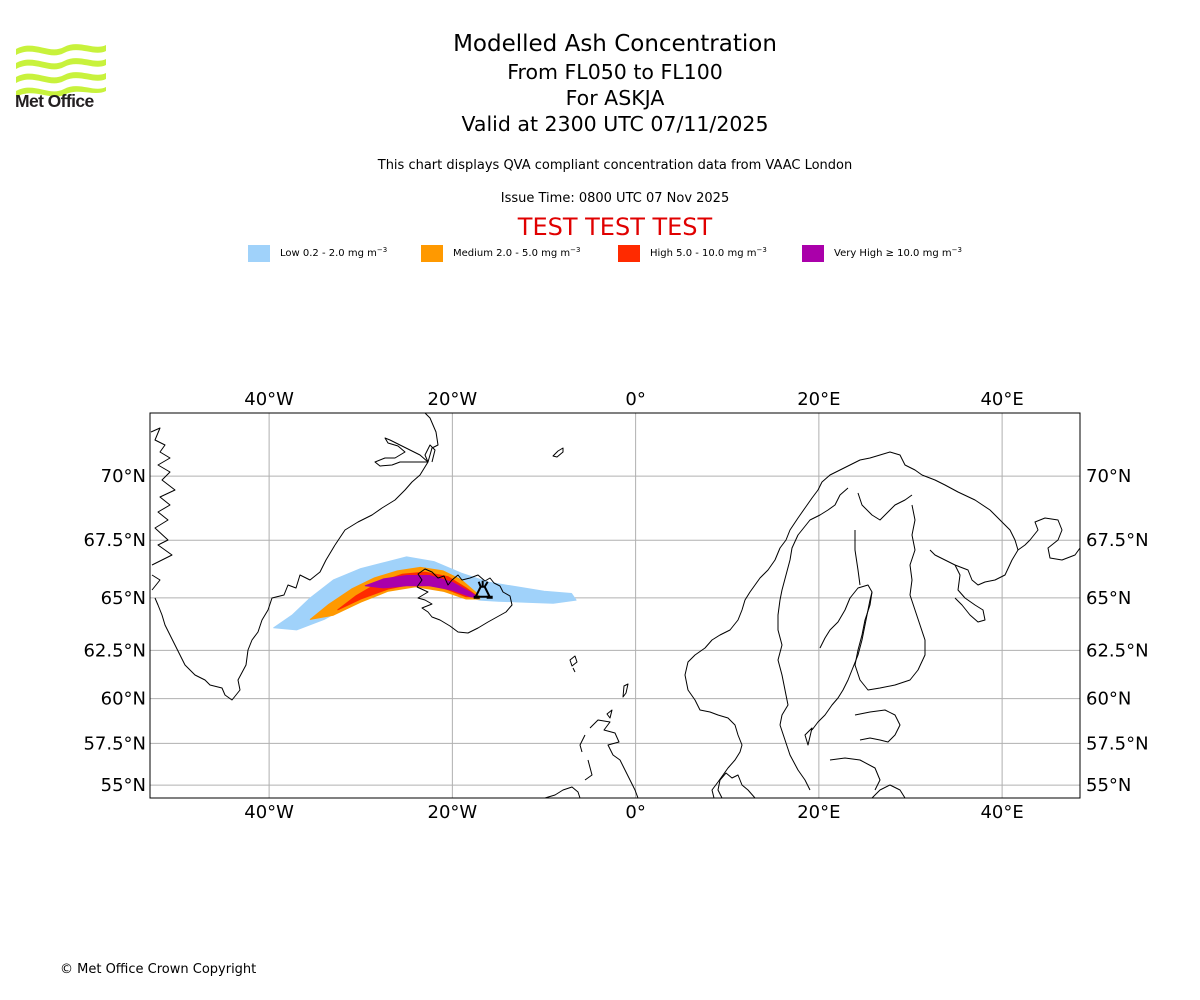 The image size is (1200, 1000). What do you see at coordinates (615, 72) in the screenshot?
I see `flight-level-range: From FL050 to FL100` at bounding box center [615, 72].